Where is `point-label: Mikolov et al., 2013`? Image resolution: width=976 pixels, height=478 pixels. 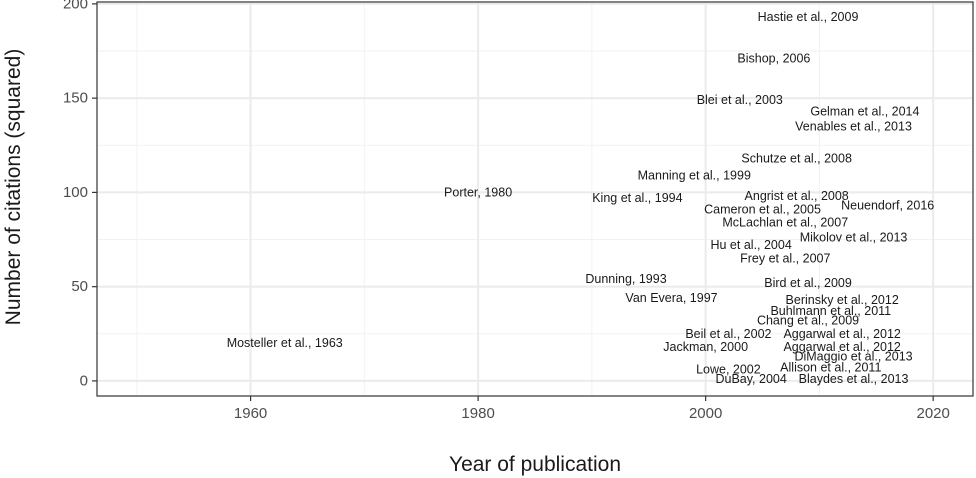
point-label: Mikolov et al., 2013 is located at coordinates (854, 238).